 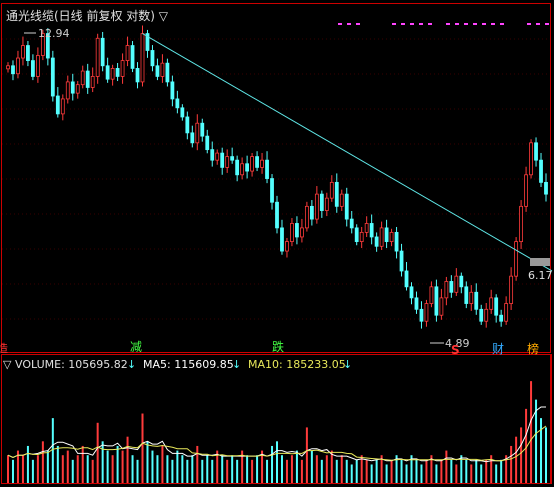 What do you see at coordinates (136, 347) in the screenshot?
I see `event-marker-jian: 减` at bounding box center [136, 347].